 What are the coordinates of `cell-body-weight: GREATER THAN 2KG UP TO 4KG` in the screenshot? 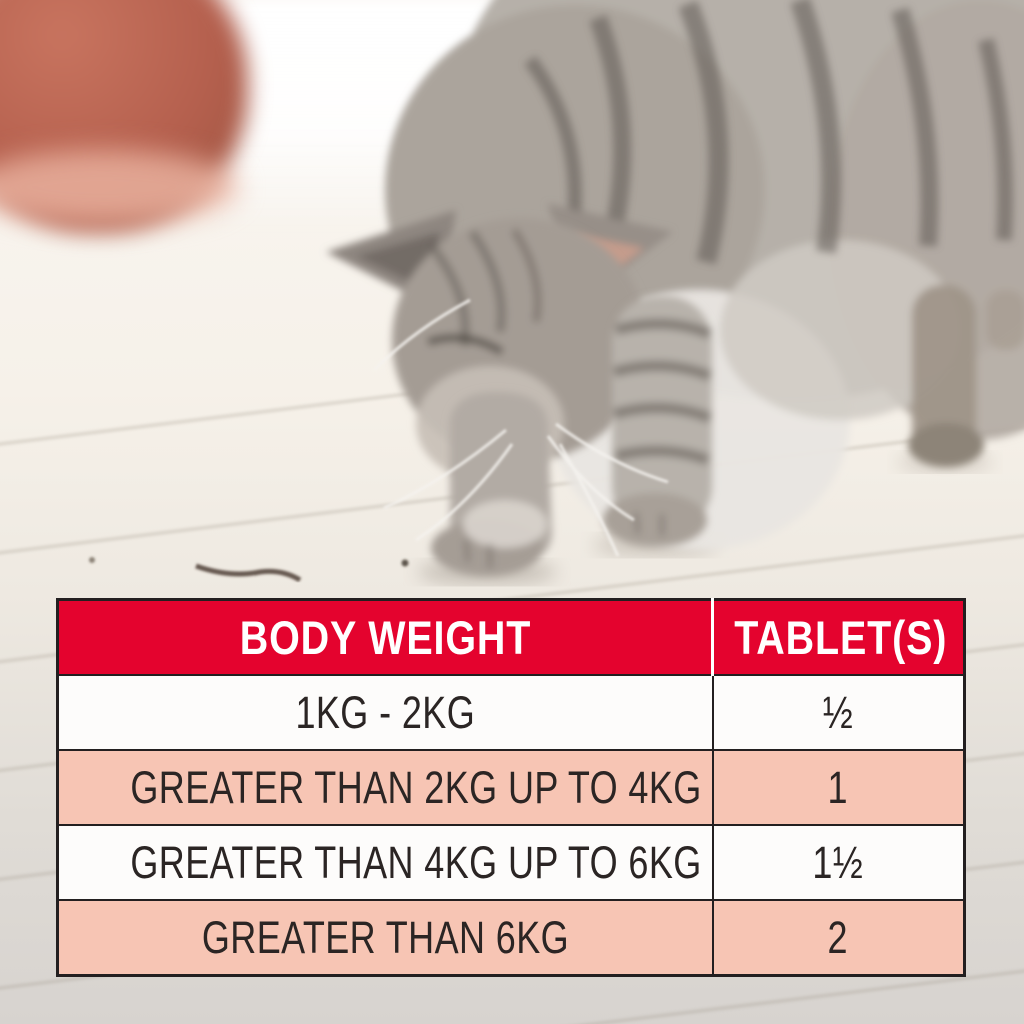 It's located at (385, 787).